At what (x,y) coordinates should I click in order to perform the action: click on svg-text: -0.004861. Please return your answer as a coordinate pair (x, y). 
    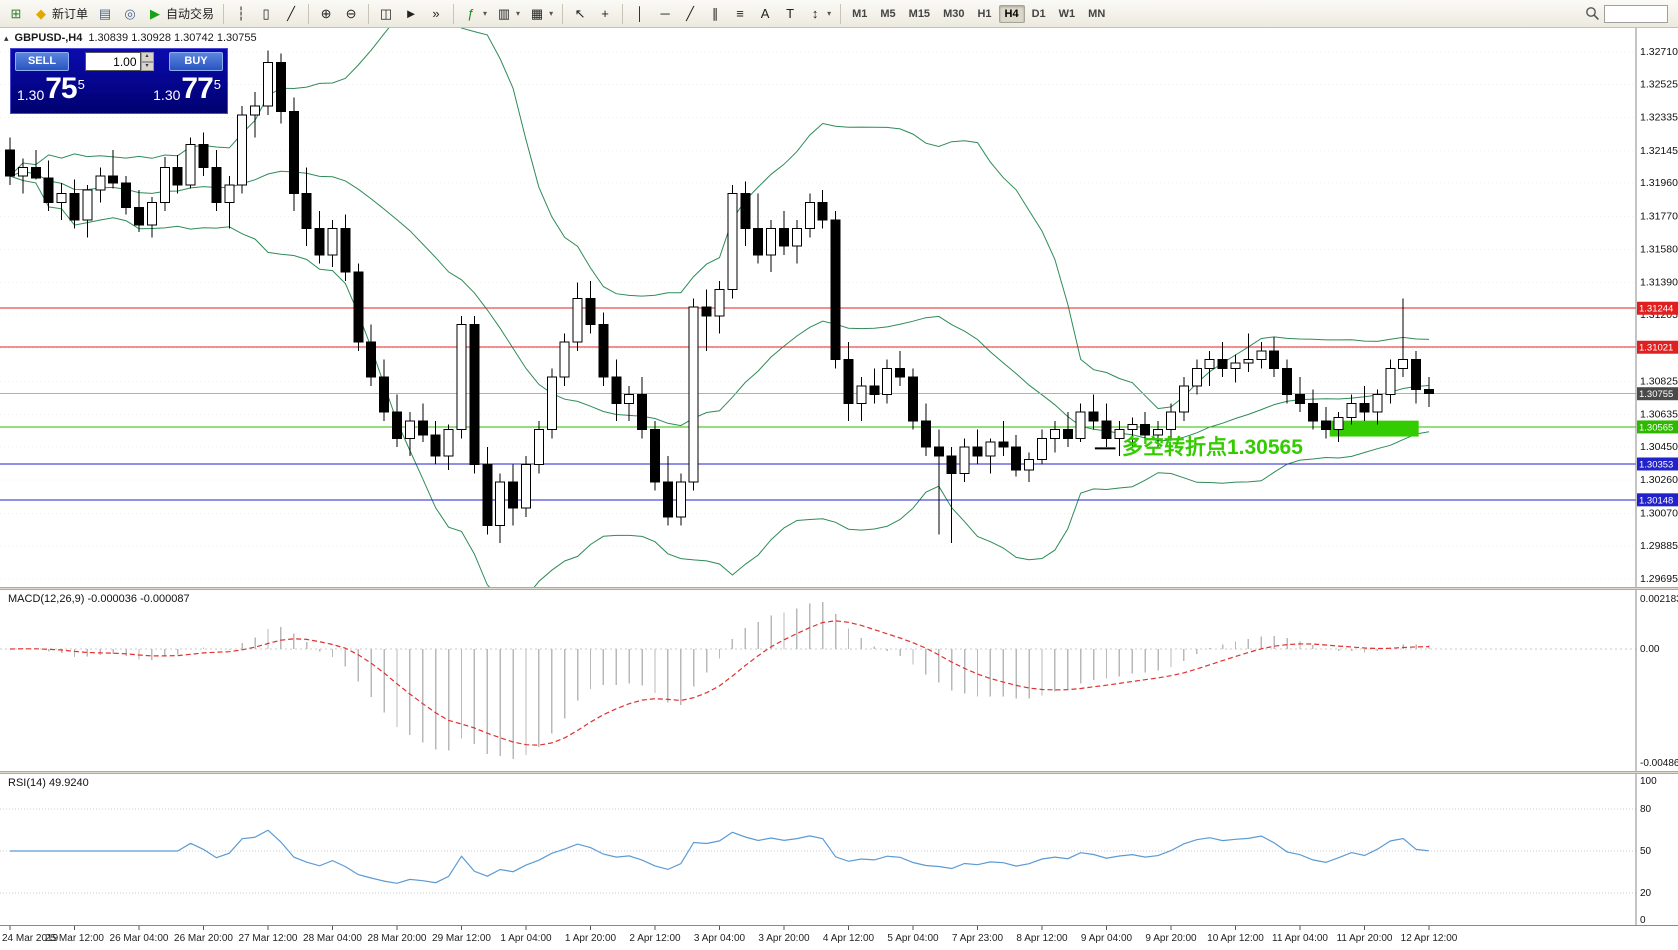
    Looking at the image, I should click on (1659, 763).